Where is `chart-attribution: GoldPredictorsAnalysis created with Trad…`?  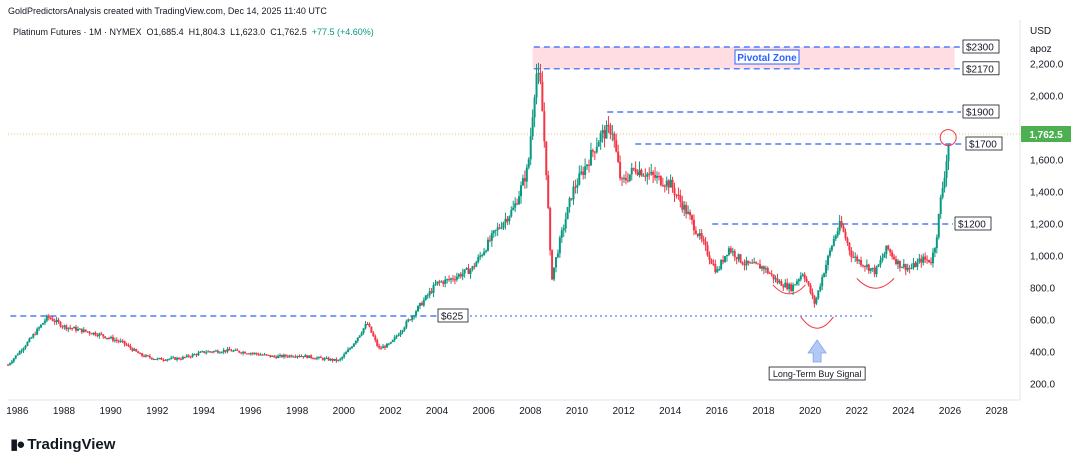
chart-attribution: GoldPredictorsAnalysis created with Trad… is located at coordinates (167, 11).